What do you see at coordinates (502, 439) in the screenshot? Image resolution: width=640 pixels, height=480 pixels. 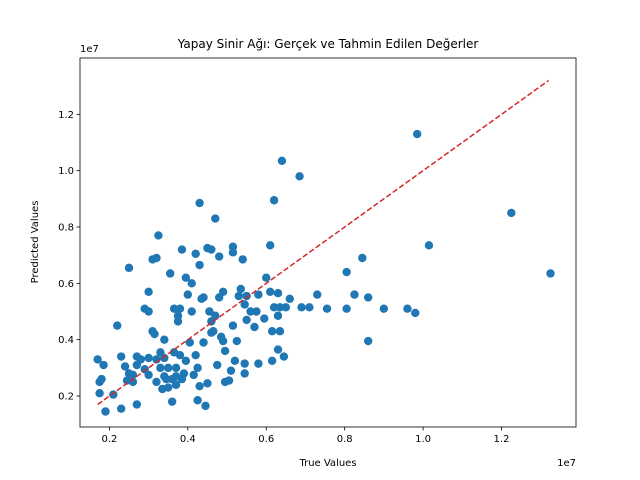 I see `x-tick-label: 1.2` at bounding box center [502, 439].